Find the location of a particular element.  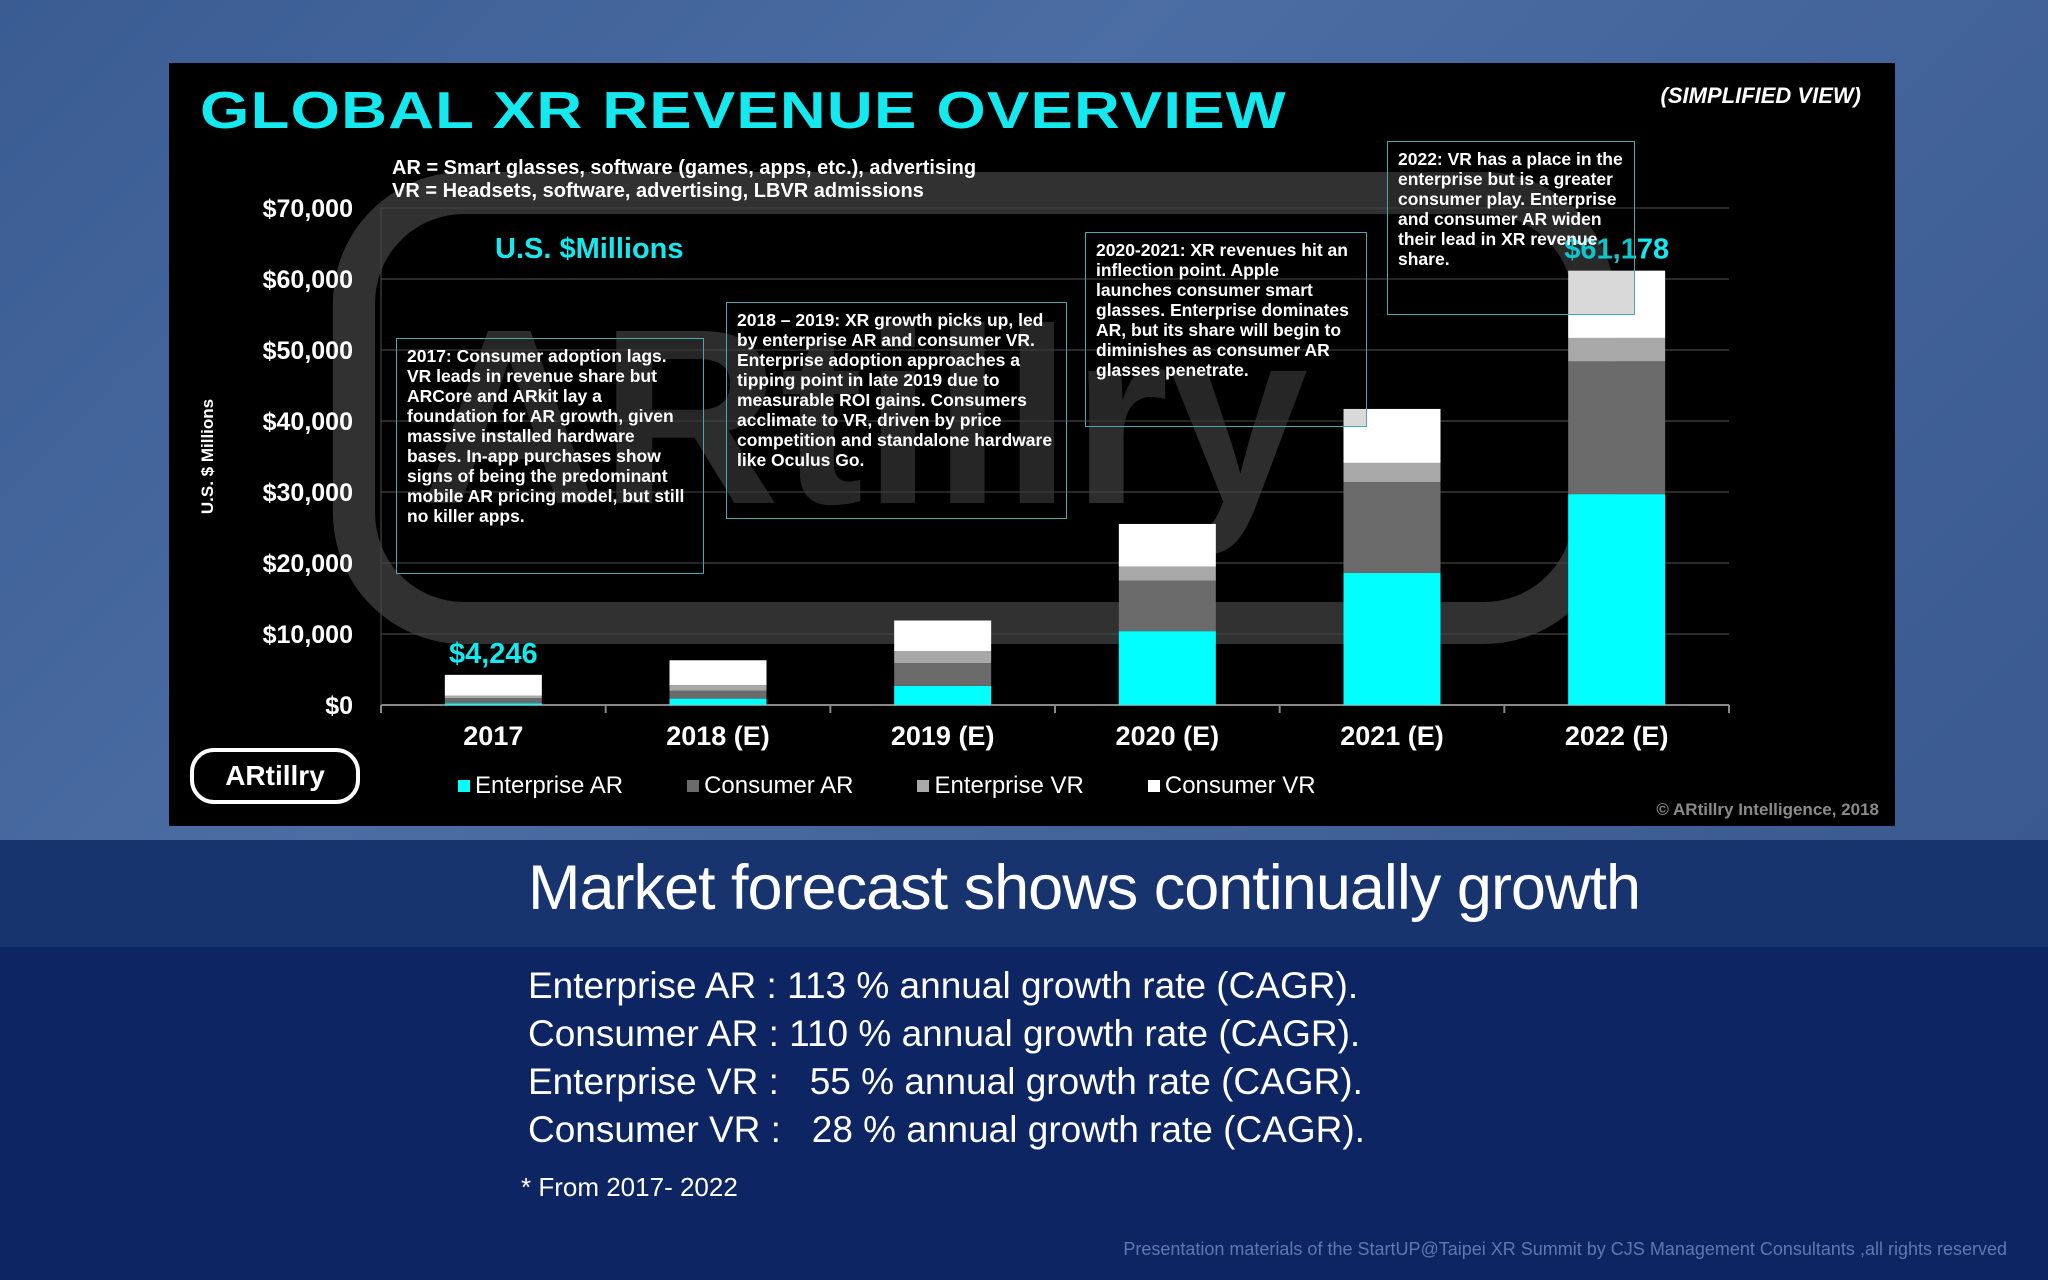

x-tick-label: 2019 (E) is located at coordinates (943, 736).